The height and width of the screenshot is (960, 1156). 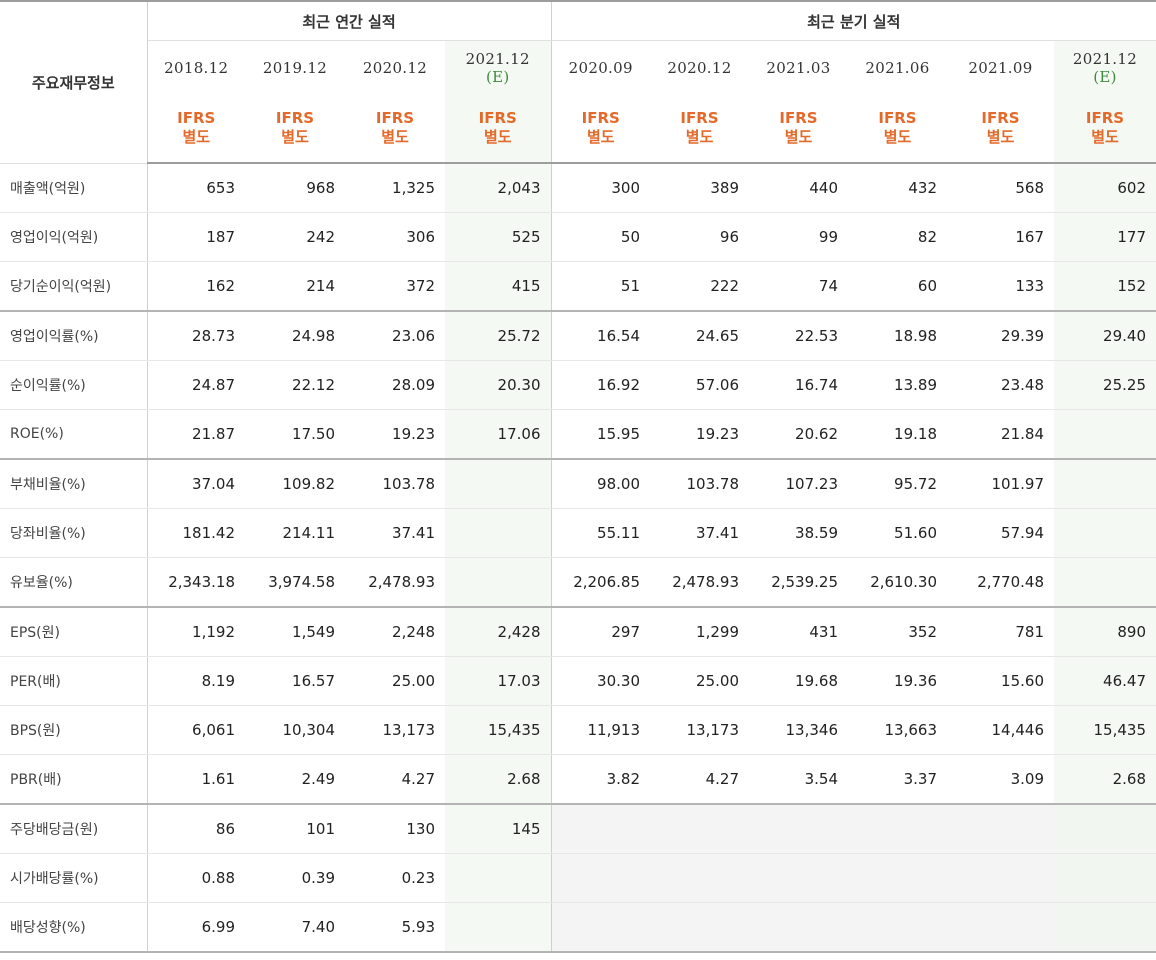 I want to click on value-cell: 99, so click(x=798, y=237).